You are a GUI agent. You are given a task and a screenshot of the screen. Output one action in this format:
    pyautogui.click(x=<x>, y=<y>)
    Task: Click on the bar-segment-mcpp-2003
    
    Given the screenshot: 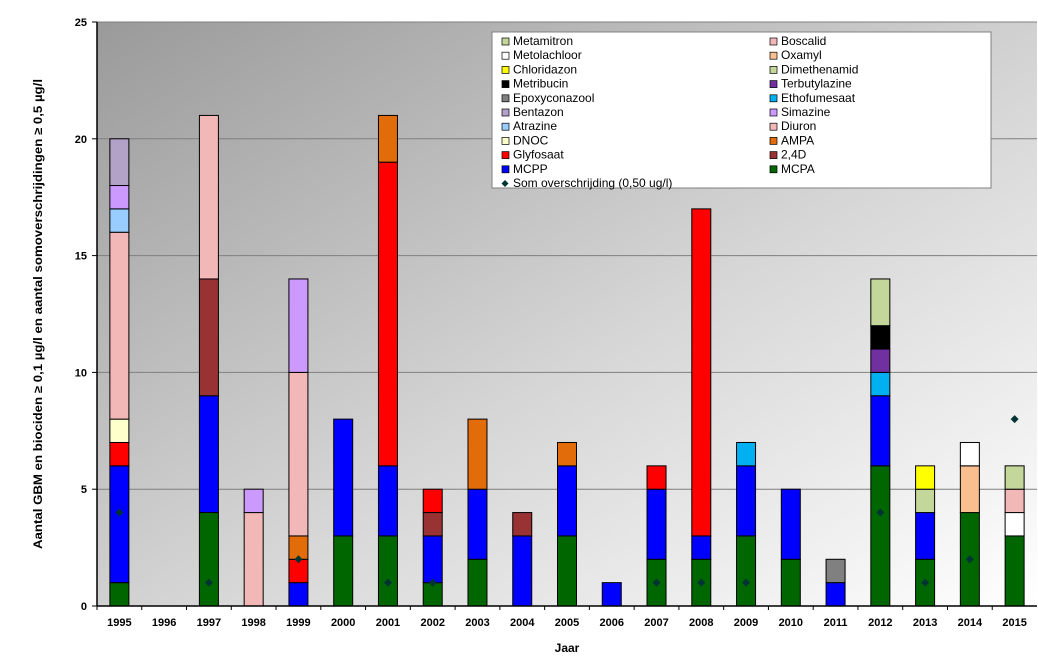 What is the action you would take?
    pyautogui.click(x=477, y=524)
    